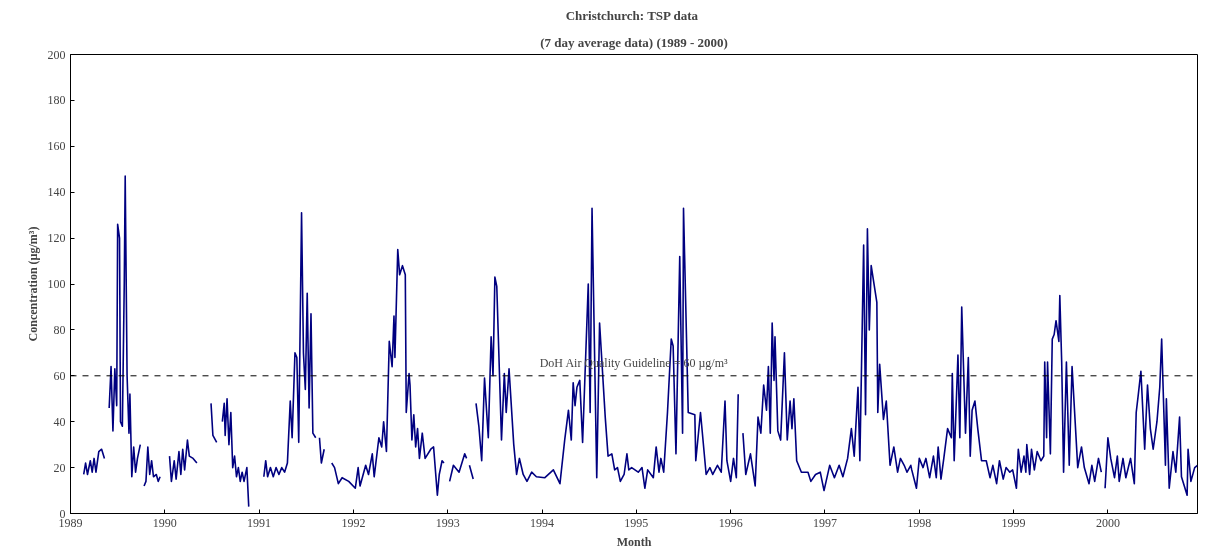  What do you see at coordinates (59, 375) in the screenshot?
I see `y-tick-label: 60` at bounding box center [59, 375].